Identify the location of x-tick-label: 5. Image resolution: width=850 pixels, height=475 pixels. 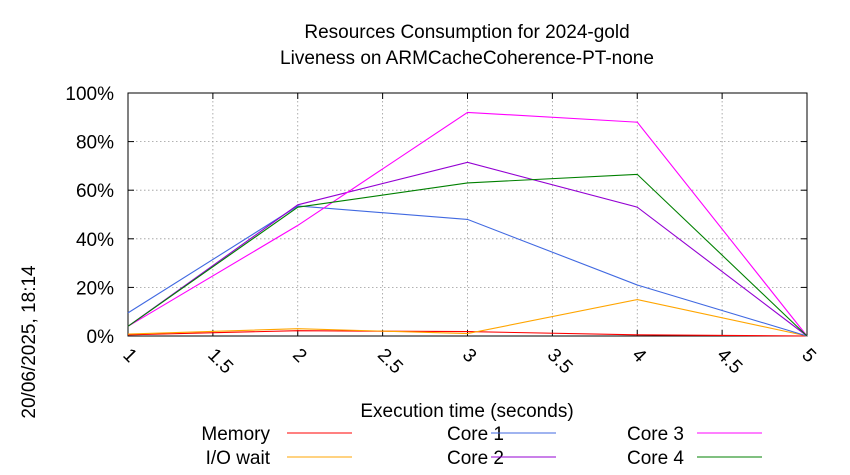
(808, 356).